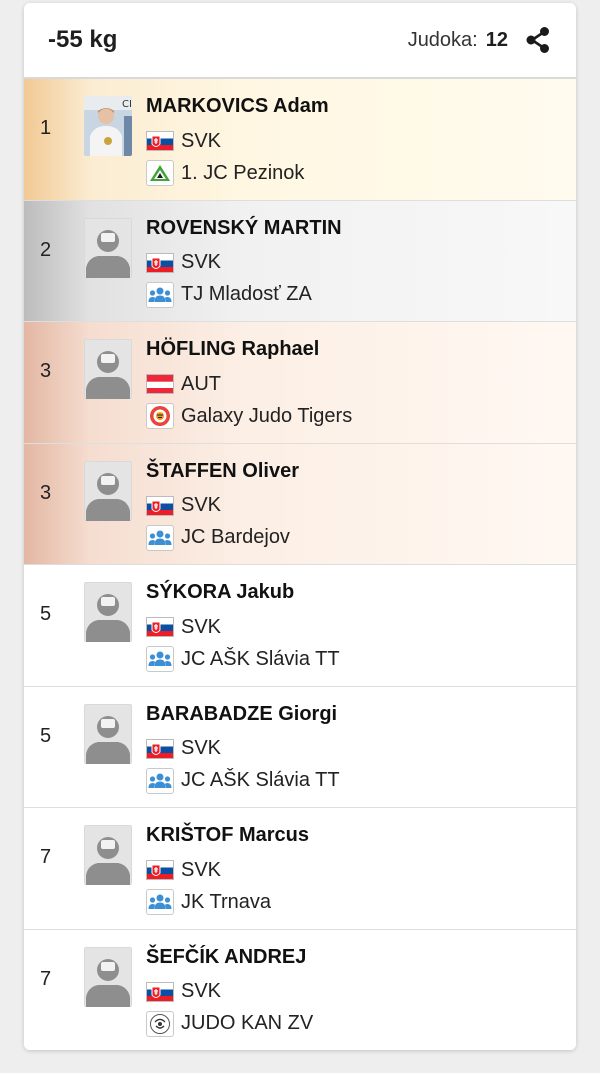 Image resolution: width=600 pixels, height=1073 pixels. I want to click on result-row: 3 HÖFLING Raphael AUT Galaxy Judo Tigers, so click(300, 383).